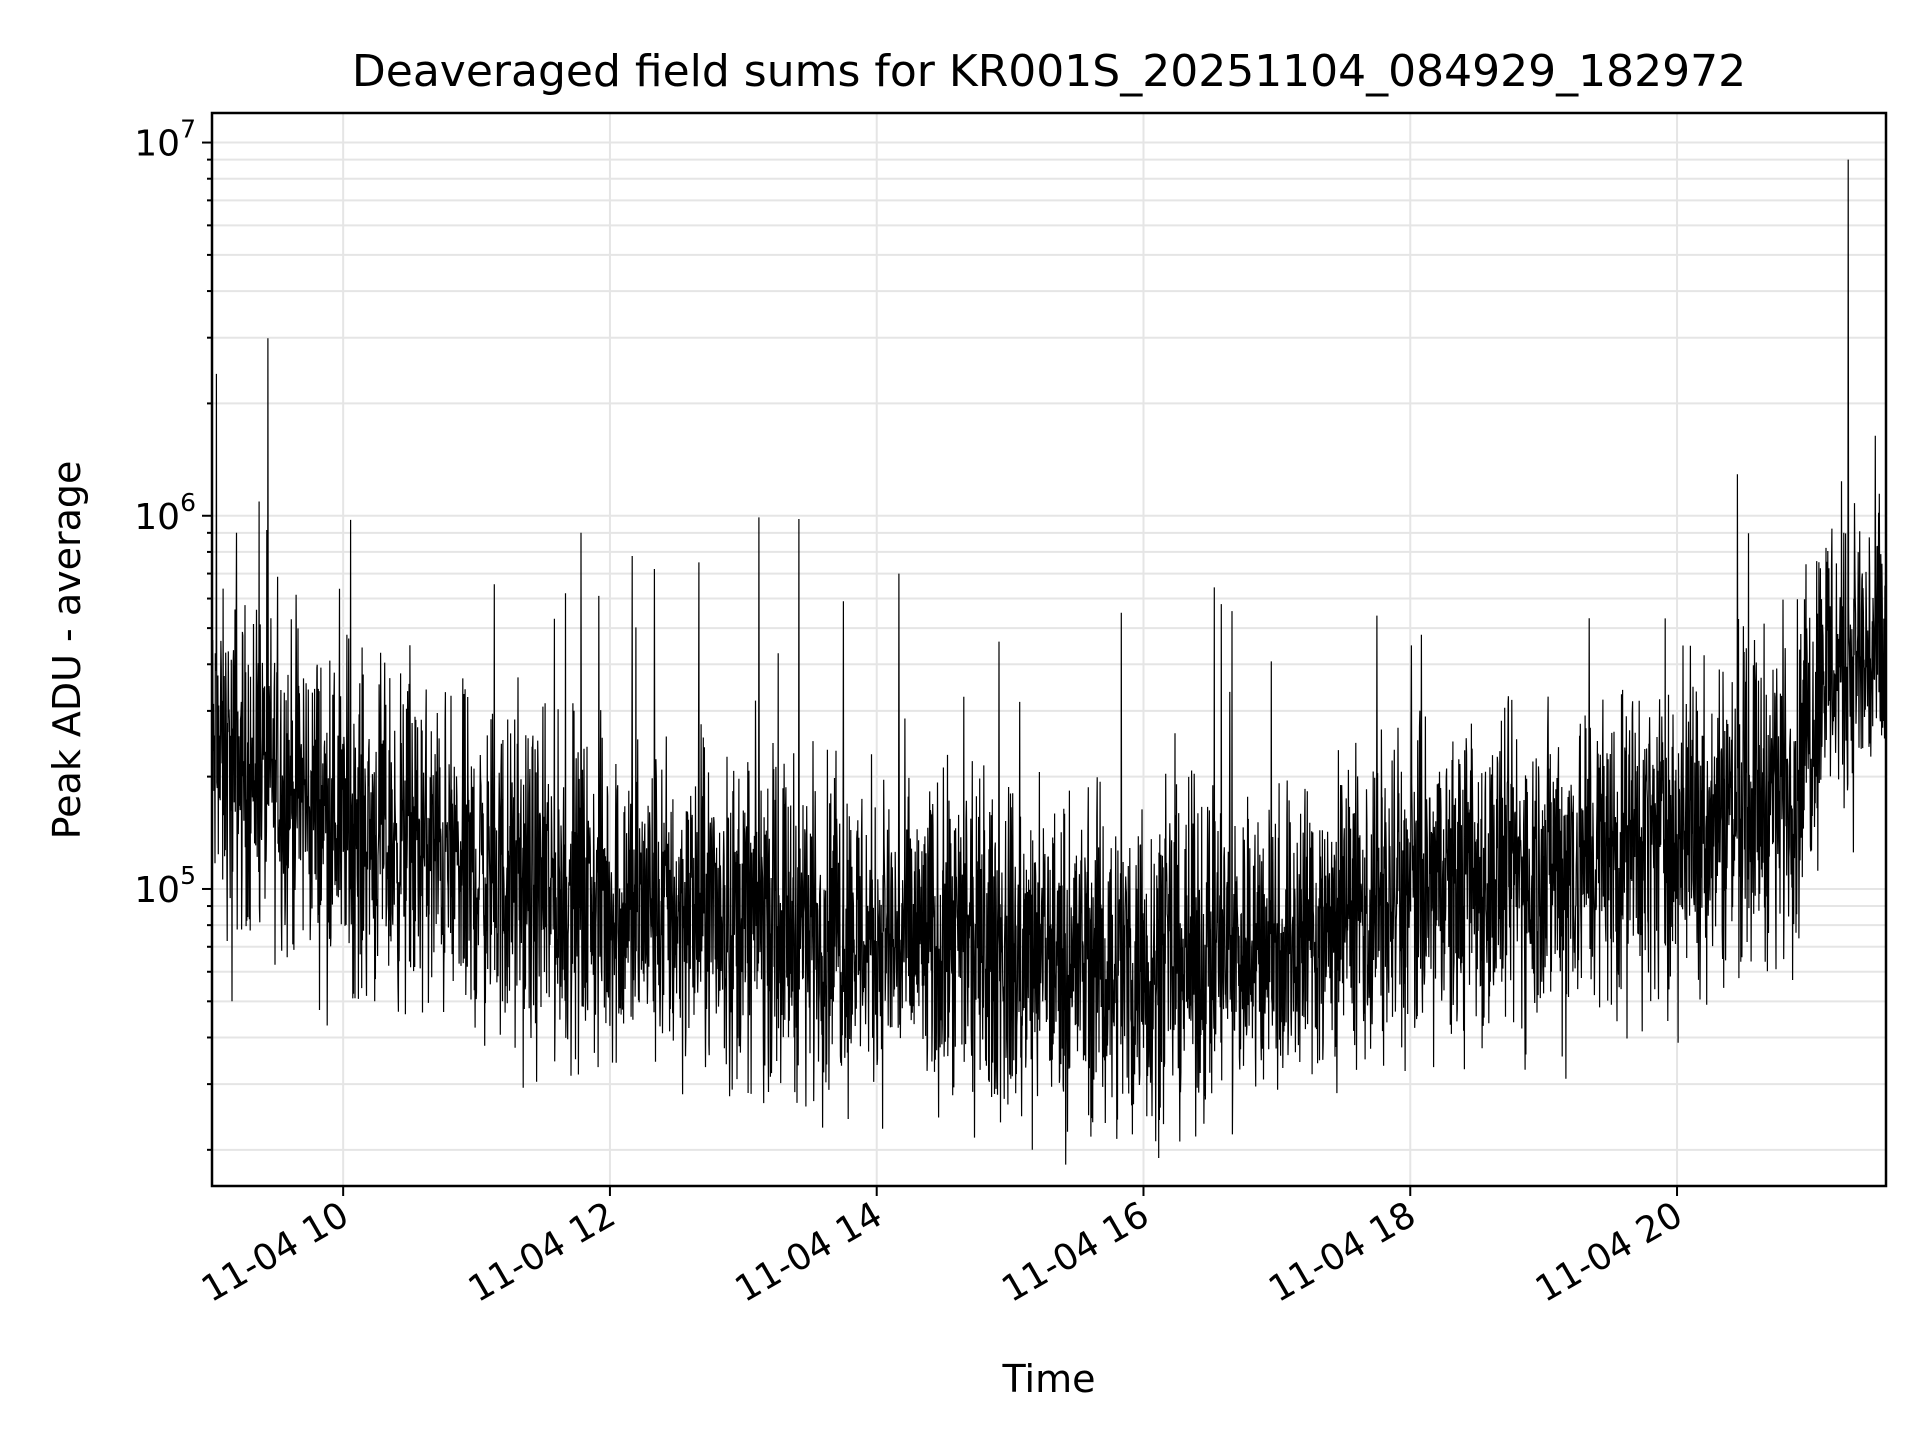 The image size is (1920, 1440). Describe the element at coordinates (1049, 1379) in the screenshot. I see `x-axis-label: Time` at that location.